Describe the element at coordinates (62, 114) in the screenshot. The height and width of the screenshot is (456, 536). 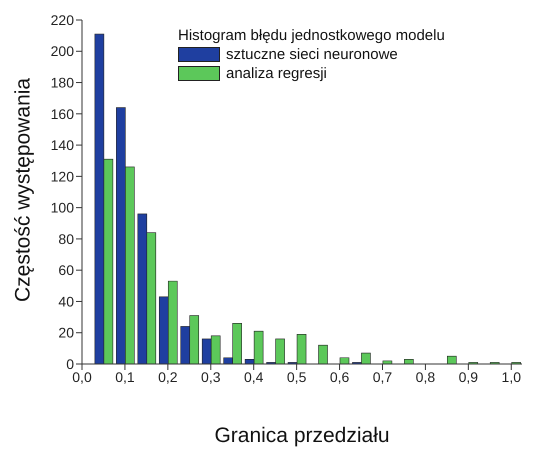
I see `y-tick-label: 160` at that location.